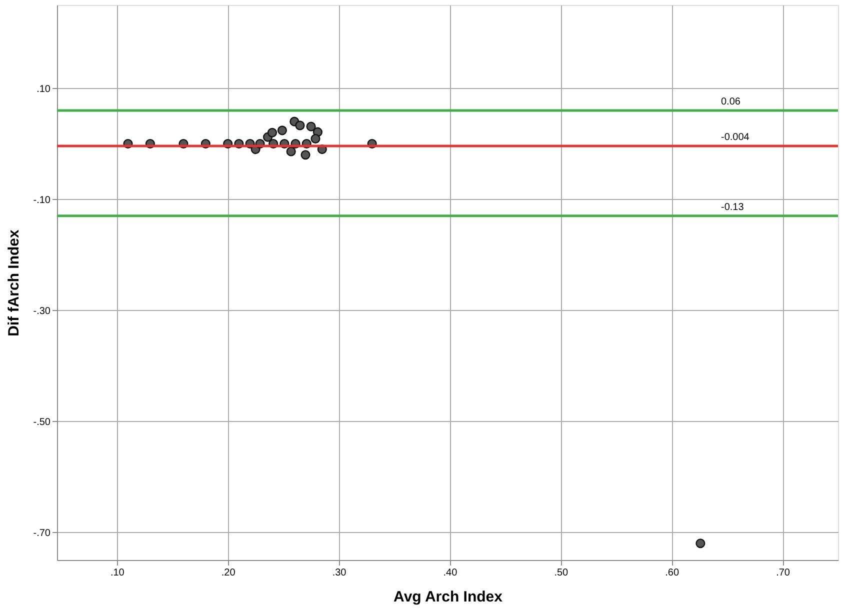 The height and width of the screenshot is (609, 845). I want to click on y-axis-title: Dif fArch Index, so click(13, 282).